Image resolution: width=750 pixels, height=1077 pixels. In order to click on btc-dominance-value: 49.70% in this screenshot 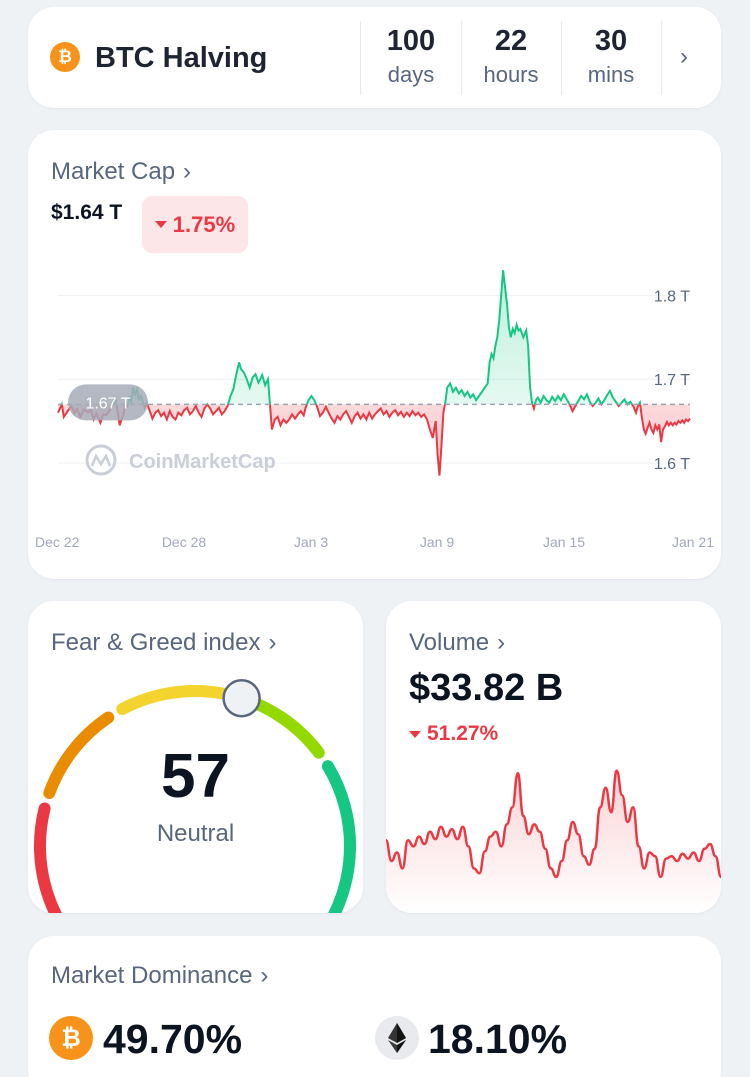, I will do `click(173, 1039)`.